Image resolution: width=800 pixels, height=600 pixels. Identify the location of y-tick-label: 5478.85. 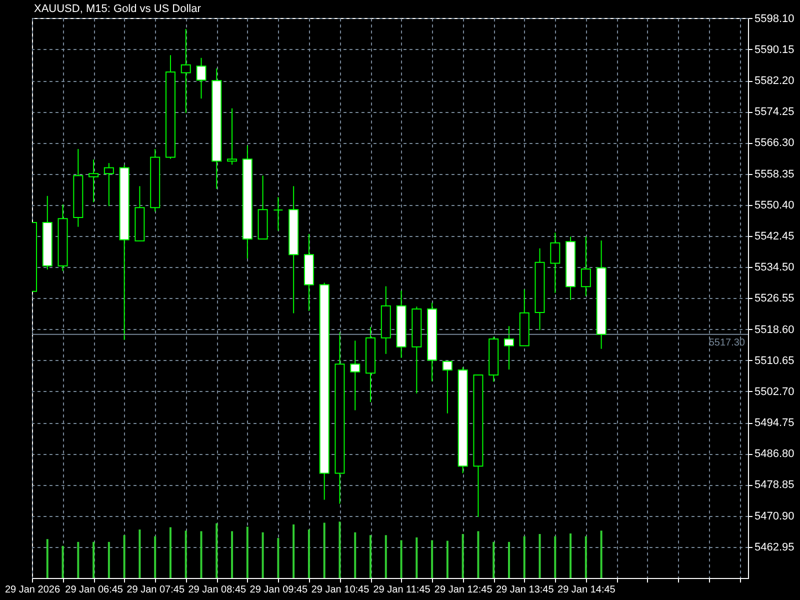
(774, 485).